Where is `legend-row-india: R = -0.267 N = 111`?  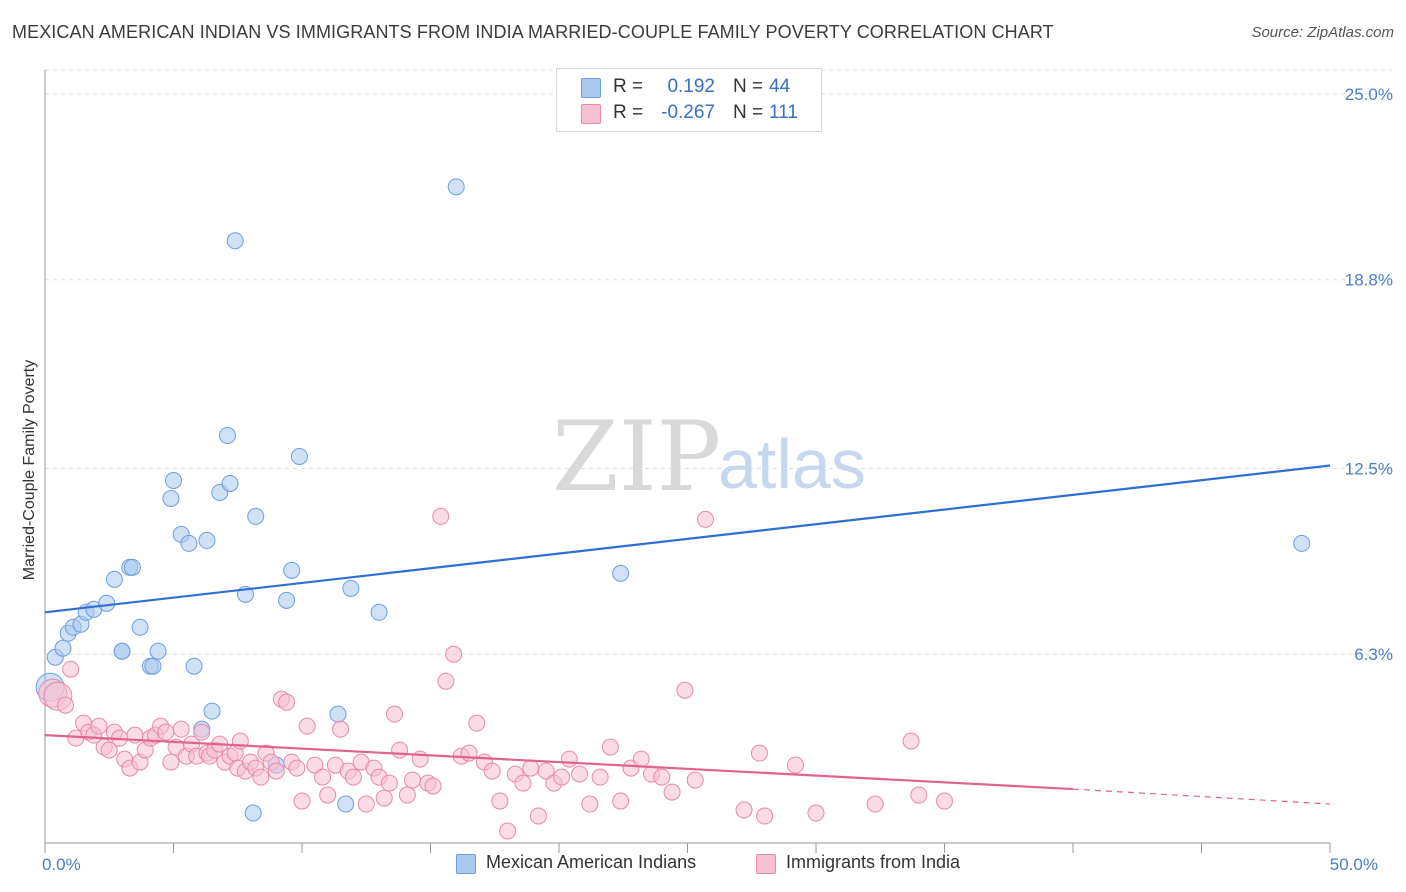
legend-row-india: R = -0.267 N = 111 is located at coordinates (689, 114).